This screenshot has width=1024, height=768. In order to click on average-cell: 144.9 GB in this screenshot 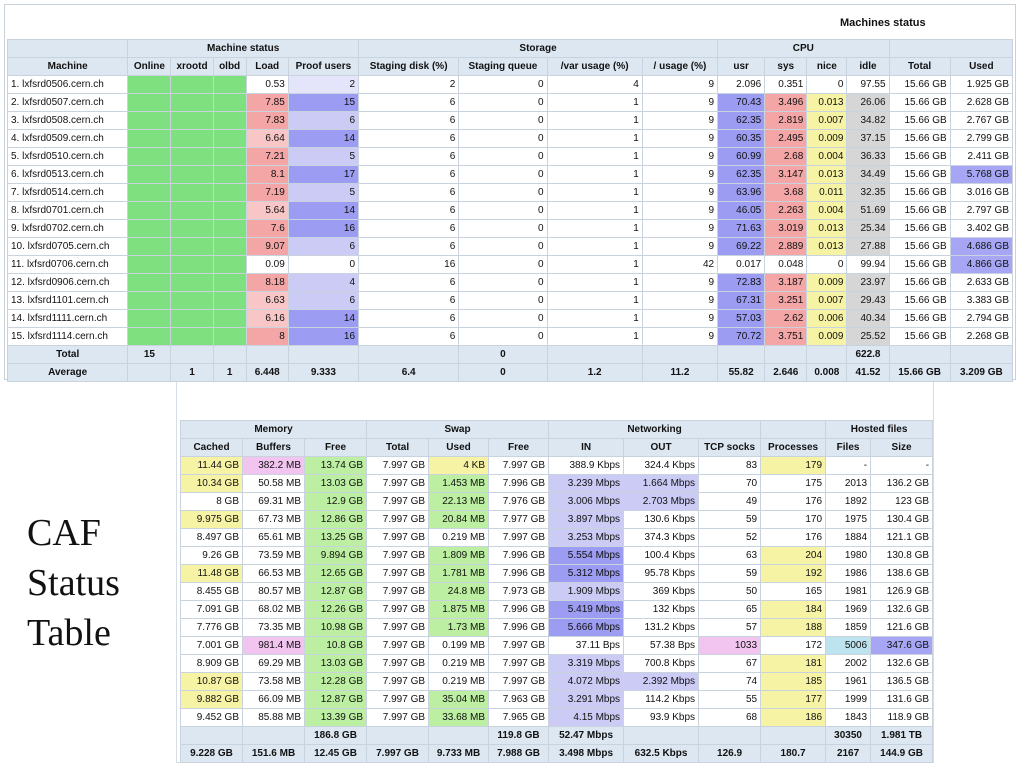, I will do `click(902, 753)`.